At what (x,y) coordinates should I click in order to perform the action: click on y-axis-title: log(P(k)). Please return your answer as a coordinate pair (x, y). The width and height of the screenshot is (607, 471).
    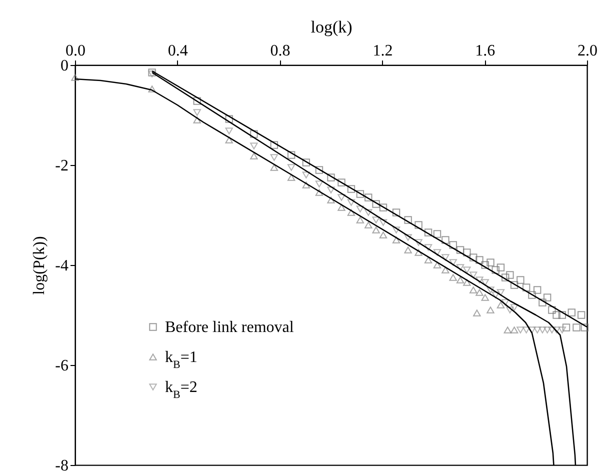
    Looking at the image, I should click on (39, 265).